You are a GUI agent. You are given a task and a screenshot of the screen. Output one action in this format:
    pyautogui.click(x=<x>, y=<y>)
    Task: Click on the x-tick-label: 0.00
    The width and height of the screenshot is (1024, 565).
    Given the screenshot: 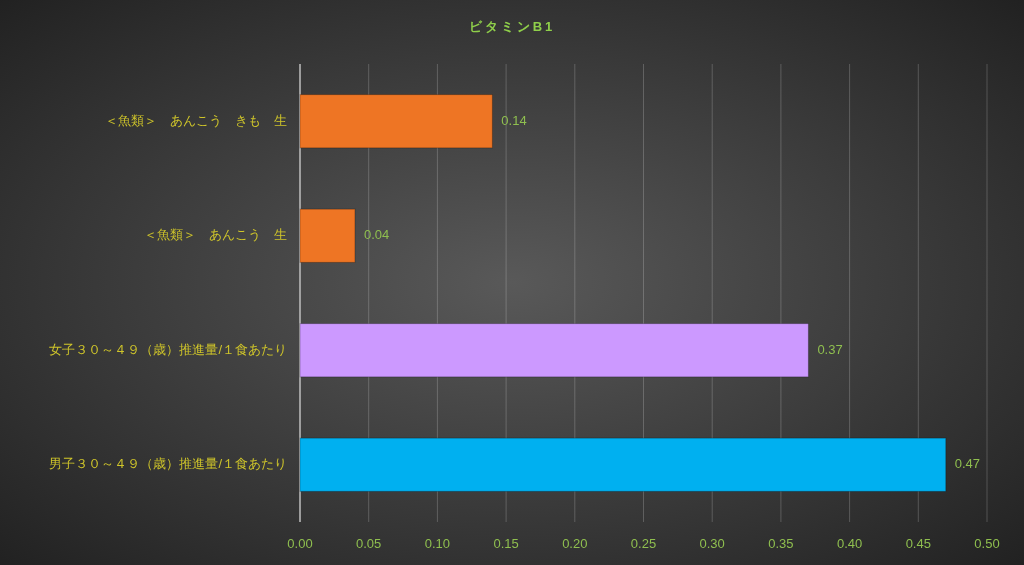 What is the action you would take?
    pyautogui.click(x=300, y=544)
    